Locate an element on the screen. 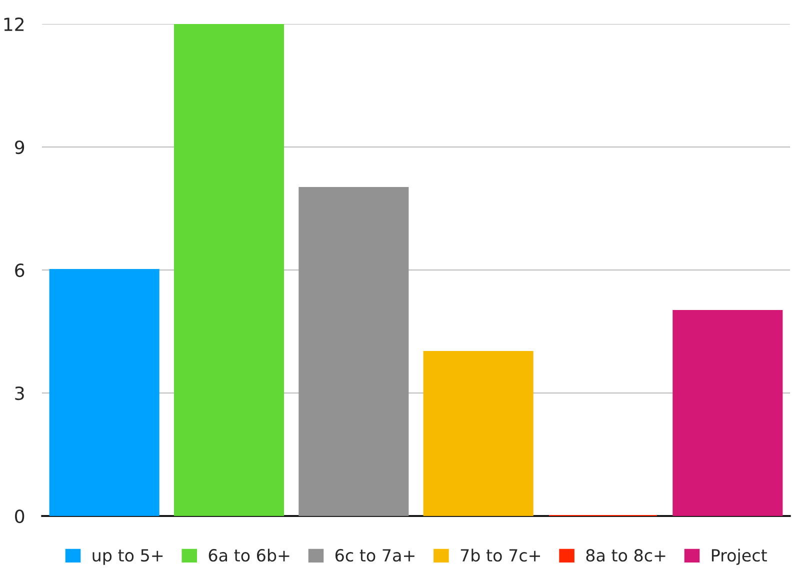 The image size is (808, 572). y-tick-label: 6 is located at coordinates (19, 270).